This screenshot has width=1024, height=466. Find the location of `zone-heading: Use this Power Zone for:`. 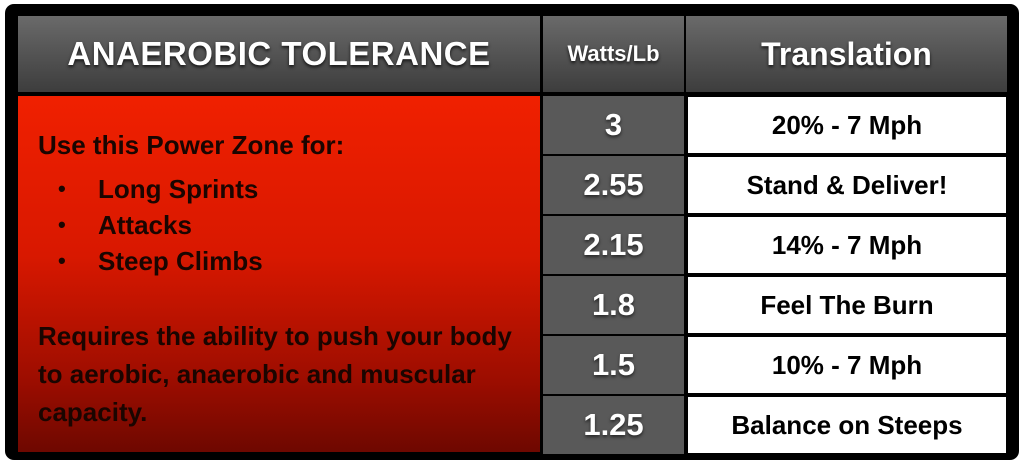

zone-heading: Use this Power Zone for: is located at coordinates (191, 145).